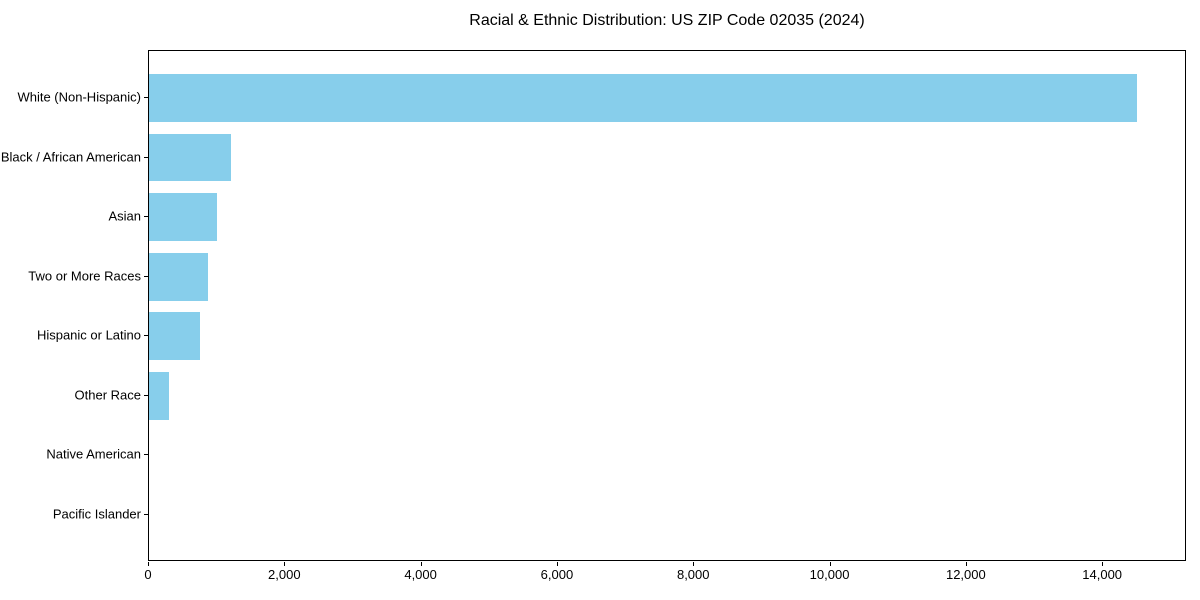 The width and height of the screenshot is (1200, 600). I want to click on x-tick-label: 2,000, so click(284, 574).